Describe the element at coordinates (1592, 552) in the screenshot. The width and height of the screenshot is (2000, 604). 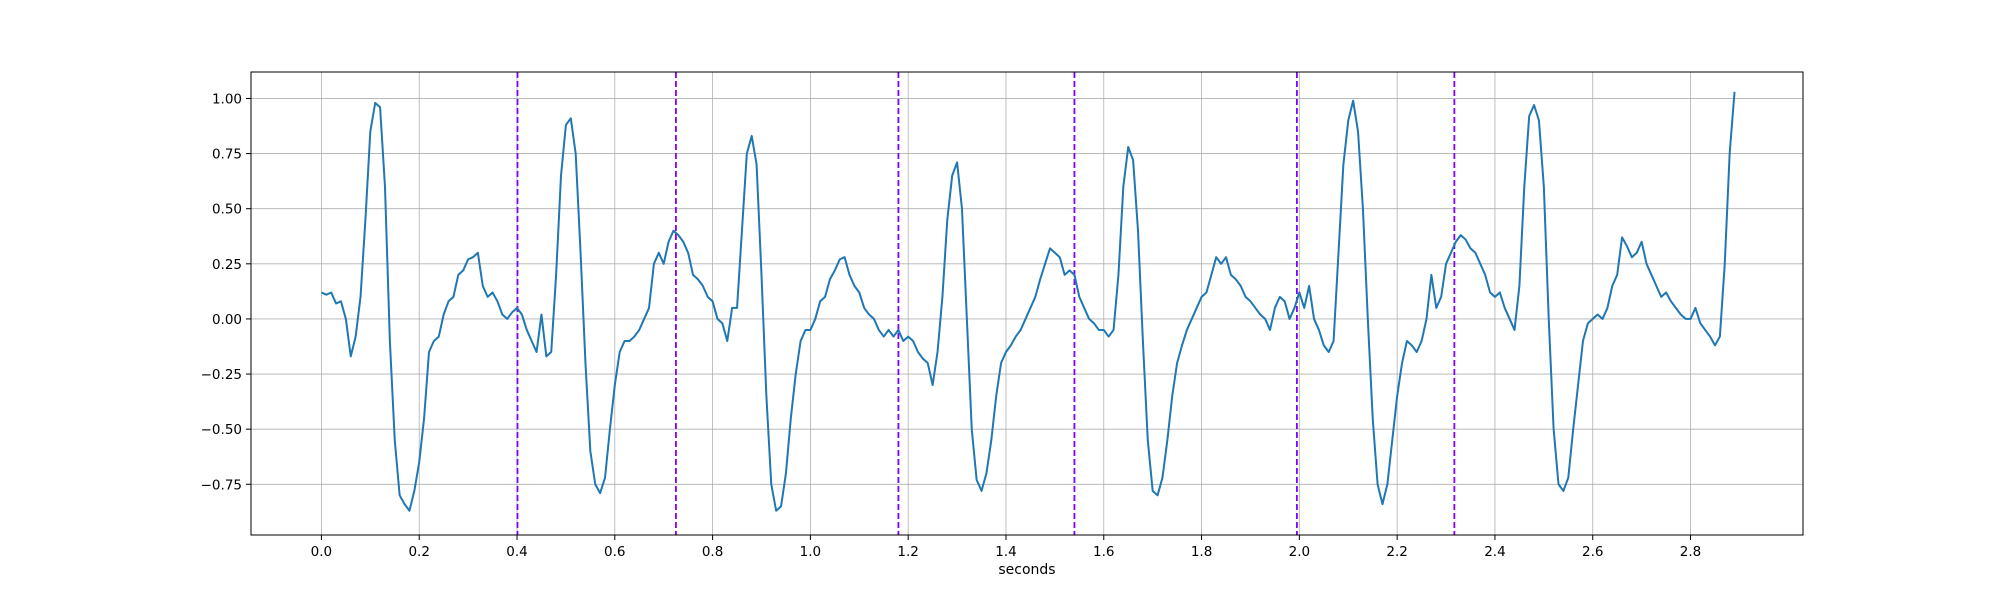
I see `x-tick-label: 2.6` at that location.